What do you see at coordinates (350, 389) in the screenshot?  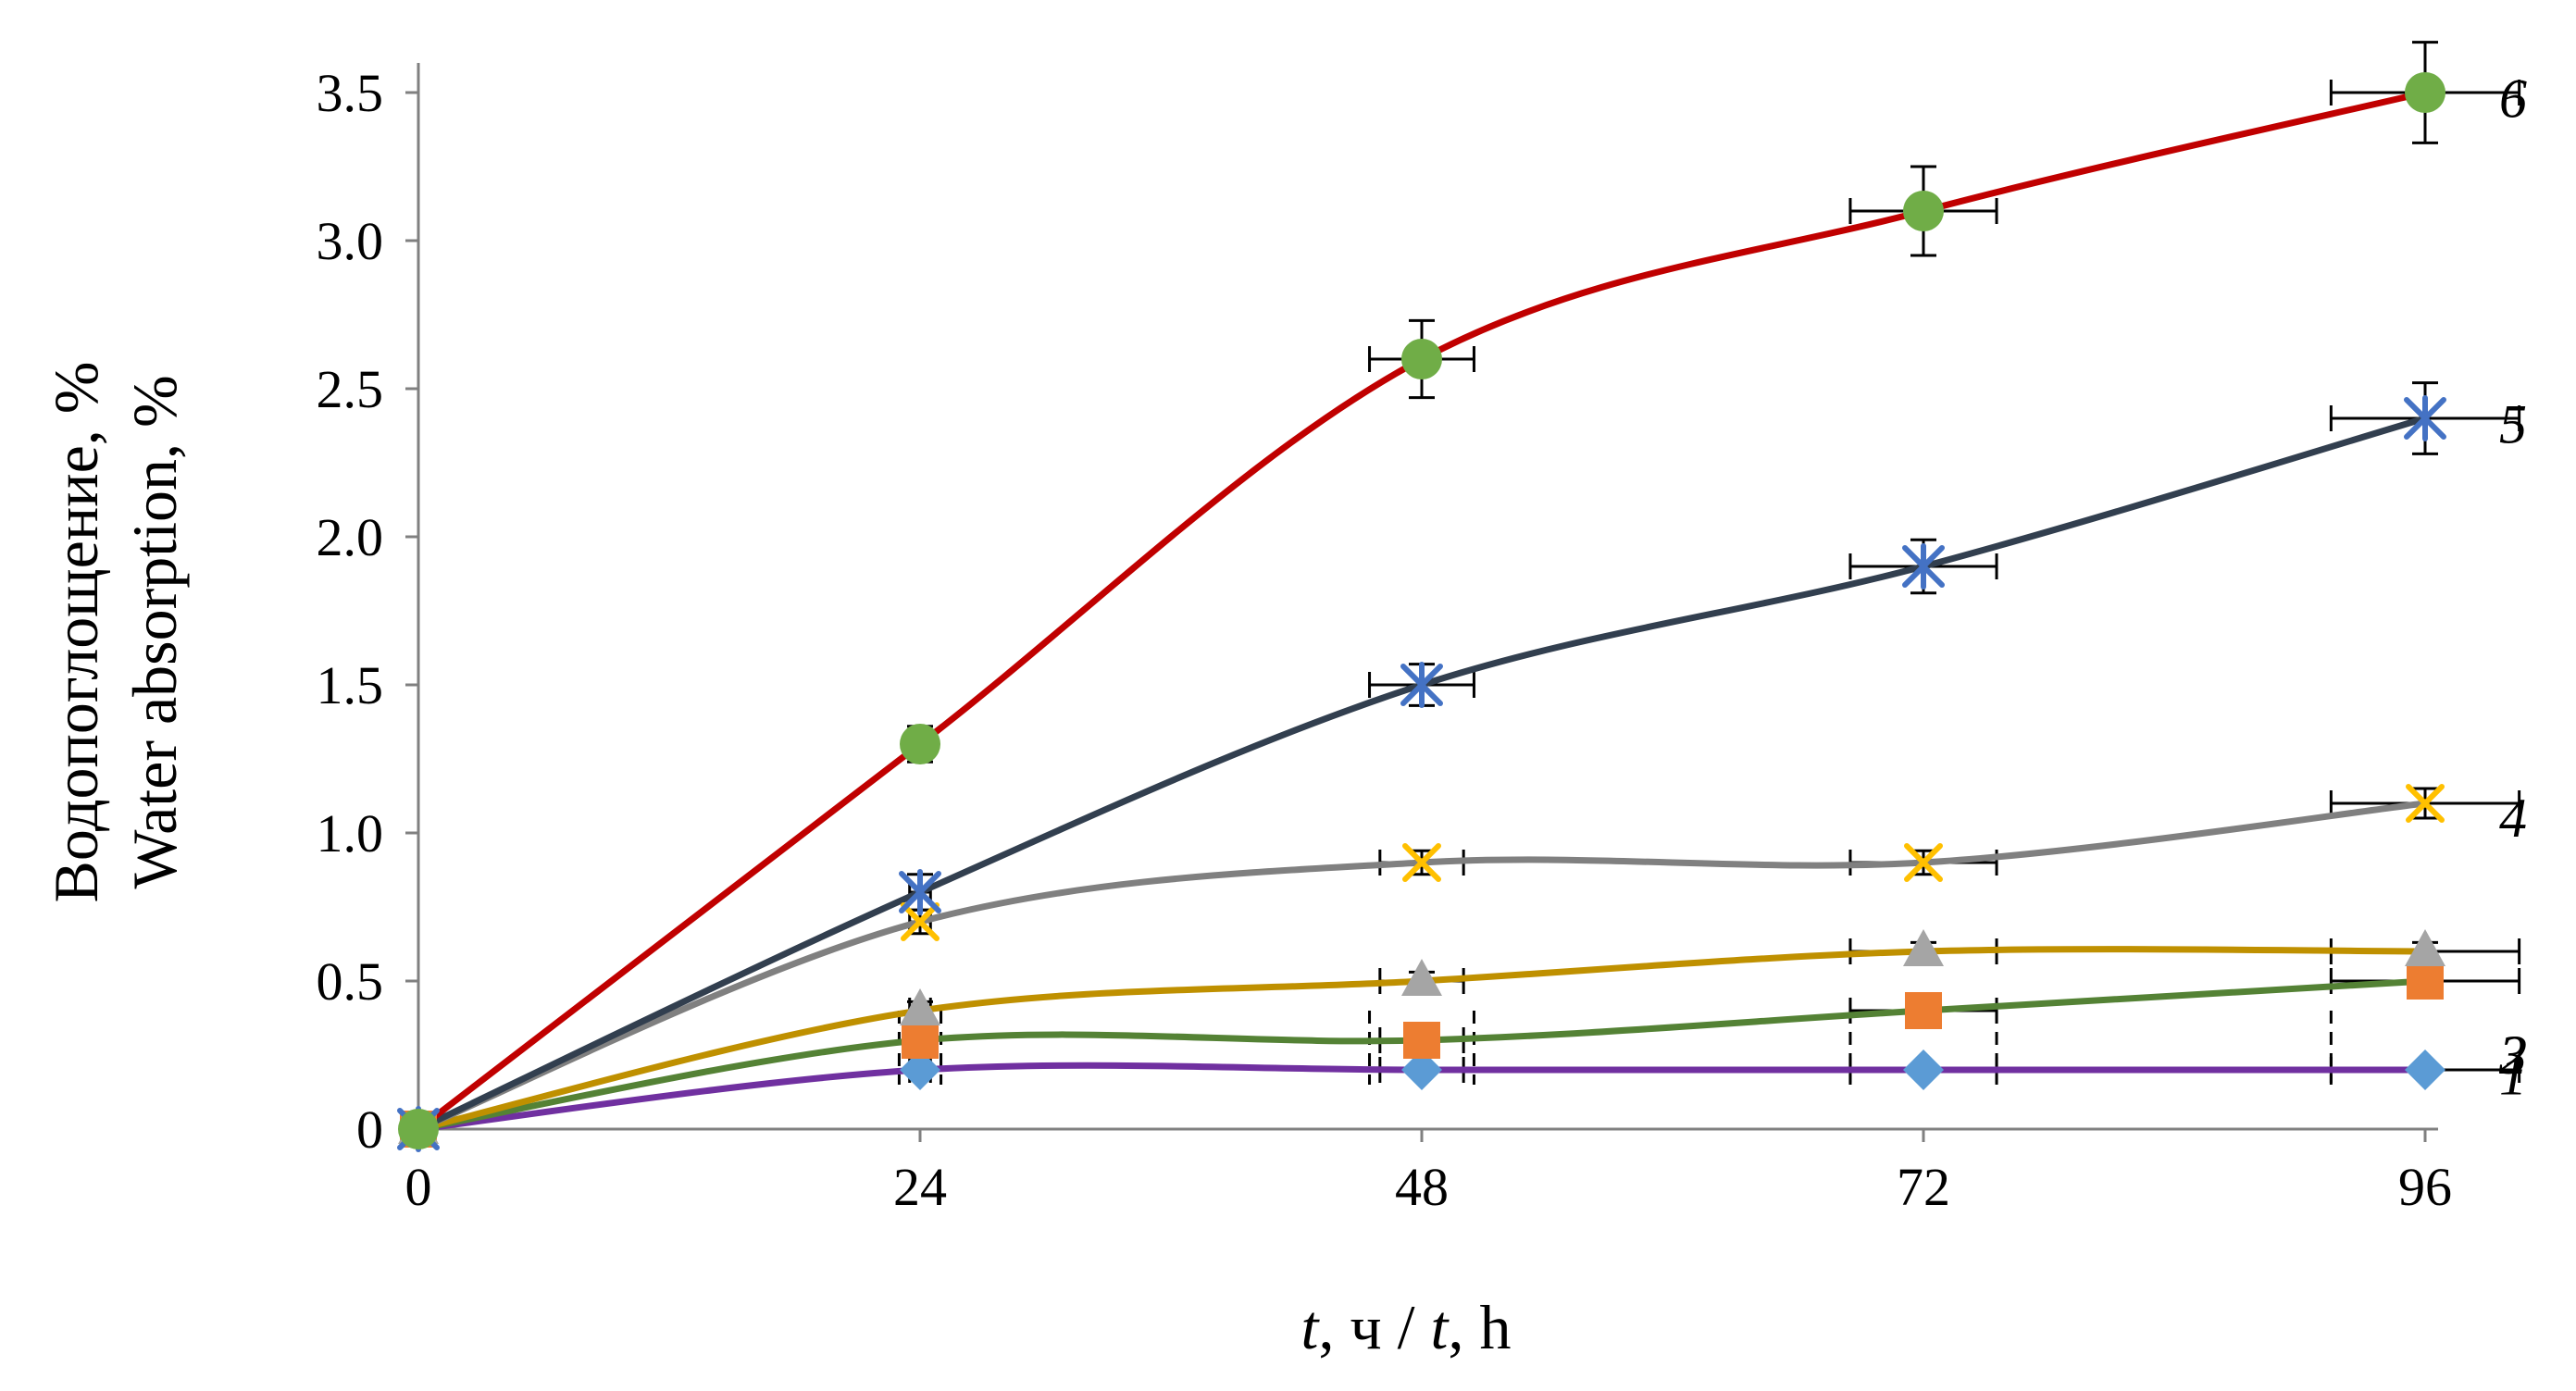 I see `y-tick-label: 2.5` at bounding box center [350, 389].